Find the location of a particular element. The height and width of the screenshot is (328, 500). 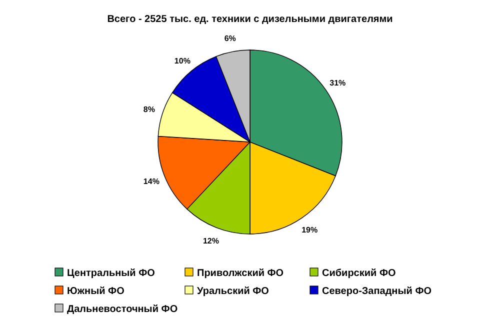

legend-label: Южный ФО is located at coordinates (96, 291).